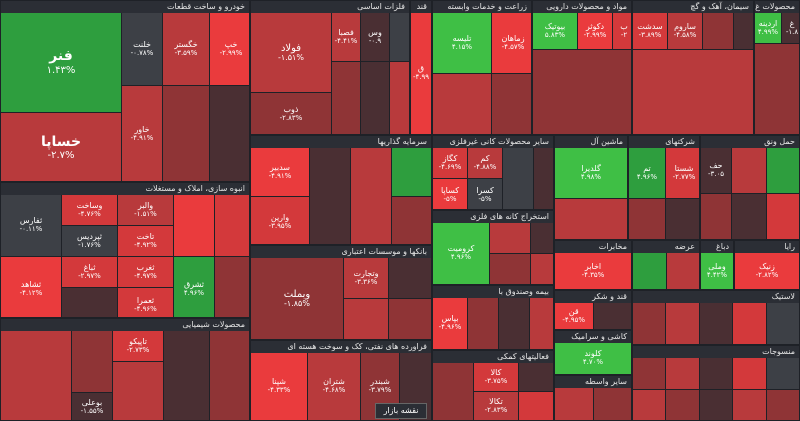 Image resolution: width=800 pixels, height=421 pixels. What do you see at coordinates (89, 272) in the screenshot?
I see `tile-sbagh: ثباغ -۲.۹۷%` at bounding box center [89, 272].